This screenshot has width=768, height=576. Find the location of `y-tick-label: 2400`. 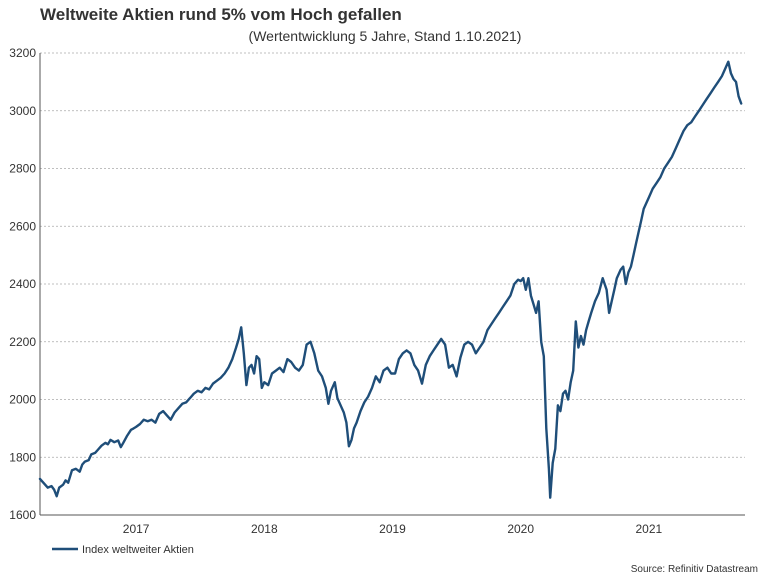

y-tick-label: 2400 is located at coordinates (22, 284).